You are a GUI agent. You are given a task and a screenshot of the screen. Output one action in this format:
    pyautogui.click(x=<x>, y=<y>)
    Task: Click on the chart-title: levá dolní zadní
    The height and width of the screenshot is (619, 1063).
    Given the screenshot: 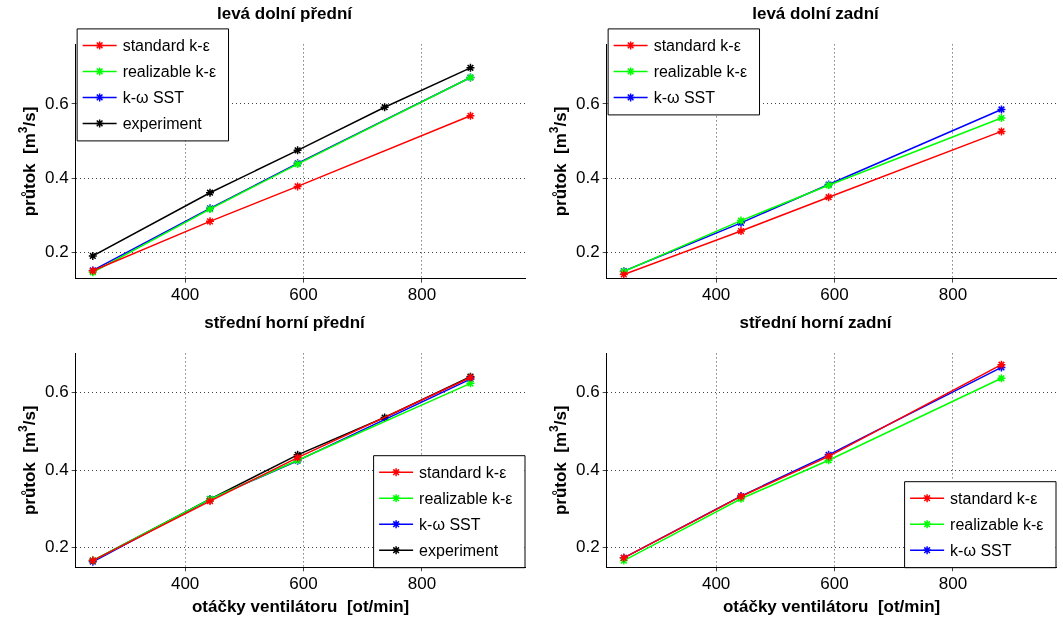 What is the action you would take?
    pyautogui.click(x=816, y=13)
    